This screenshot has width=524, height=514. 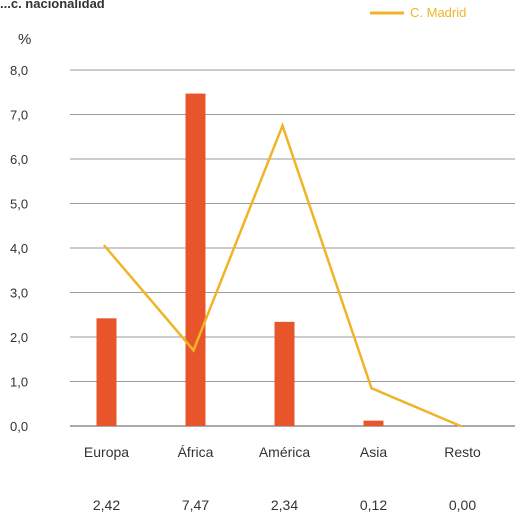 What do you see at coordinates (19, 159) in the screenshot?
I see `y-tick-label: 6,0` at bounding box center [19, 159].